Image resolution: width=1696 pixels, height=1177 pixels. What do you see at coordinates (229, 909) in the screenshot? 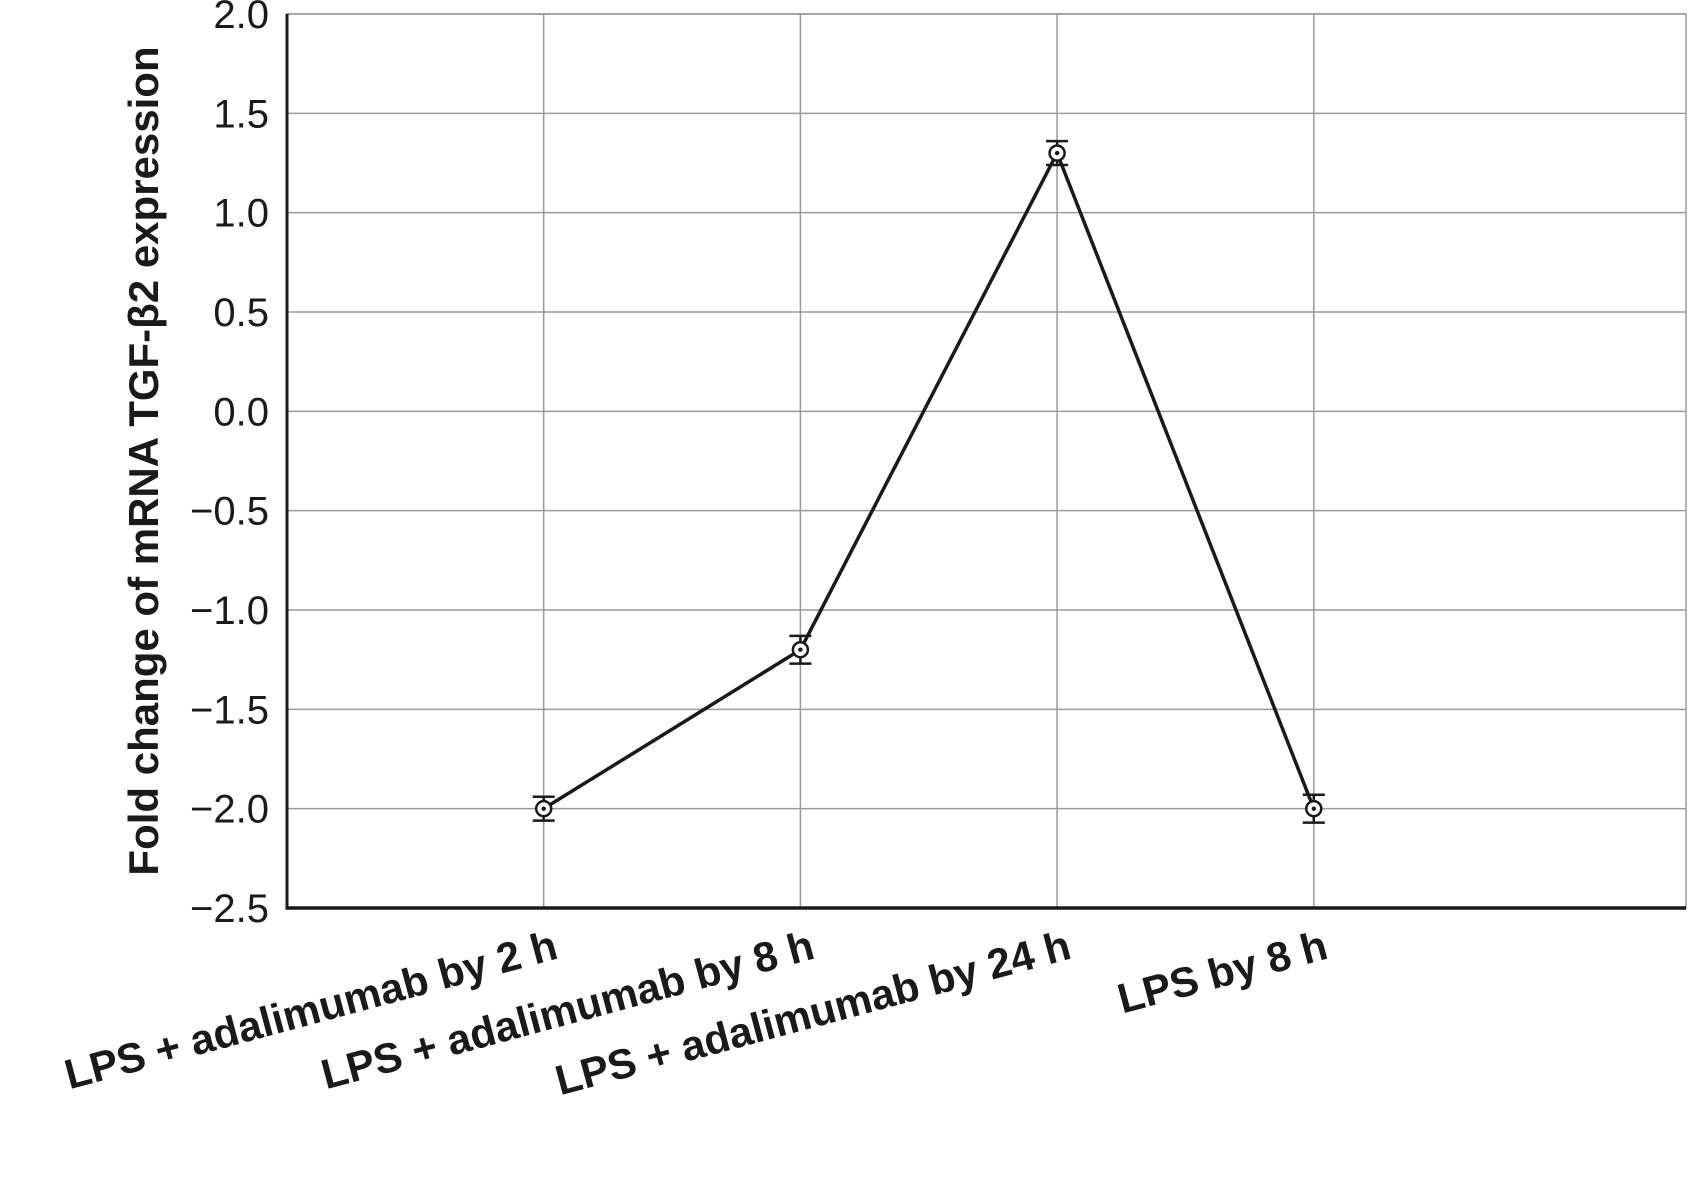
I see `y-tick-label: −2.5` at bounding box center [229, 909].